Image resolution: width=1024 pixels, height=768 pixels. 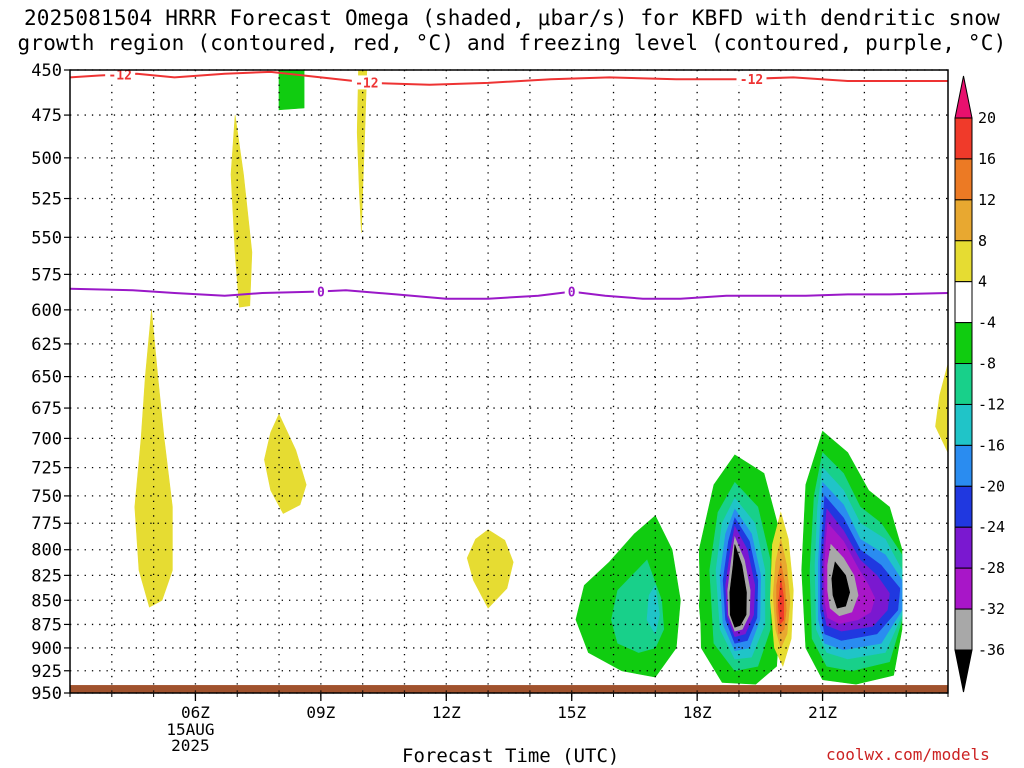 I want to click on y-tick-label: 675, so click(x=46, y=409).